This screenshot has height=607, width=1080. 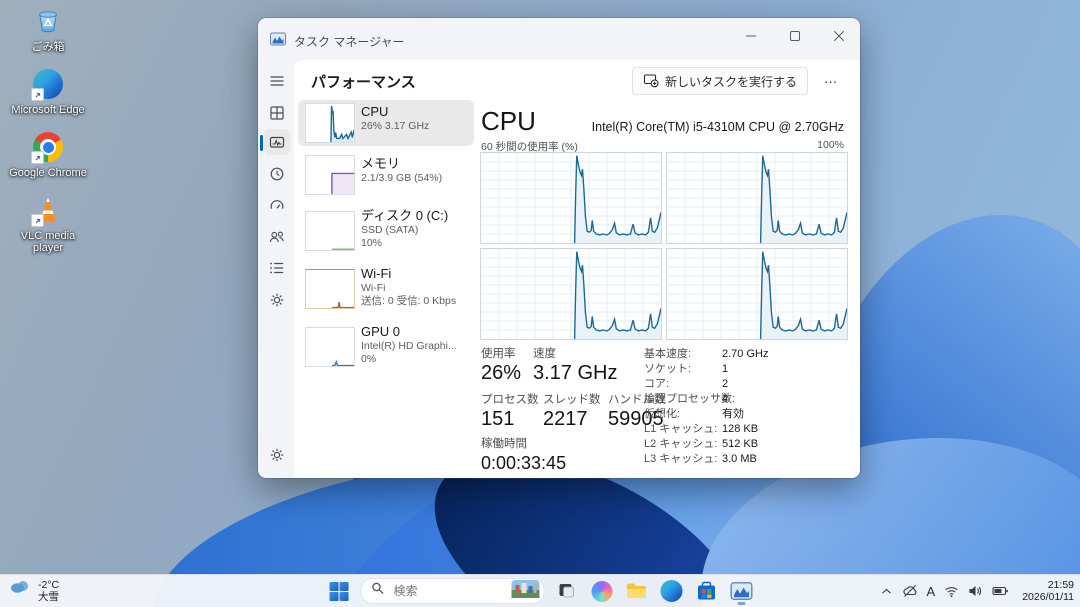 What do you see at coordinates (795, 36) in the screenshot?
I see `maximize-button` at bounding box center [795, 36].